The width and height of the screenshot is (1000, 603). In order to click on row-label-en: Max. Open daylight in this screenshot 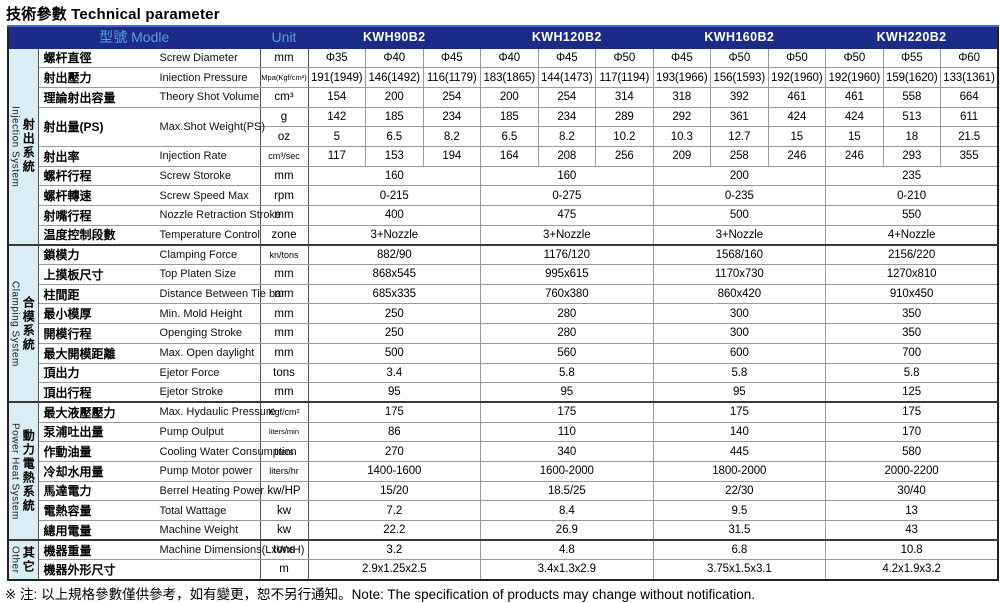, I will do `click(207, 353)`.